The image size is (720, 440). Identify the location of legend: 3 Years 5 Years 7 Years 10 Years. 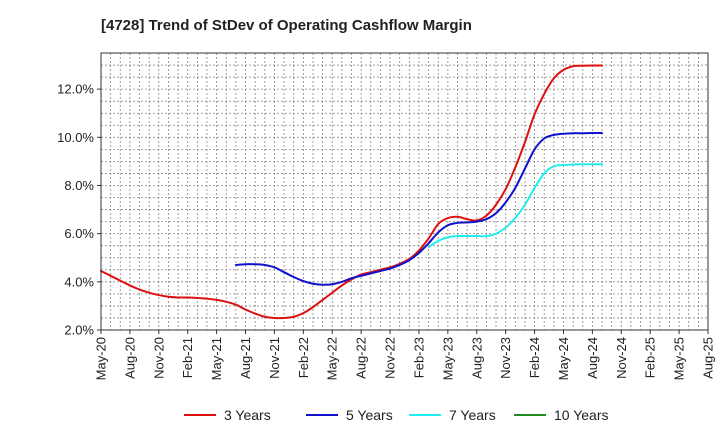
(396, 415).